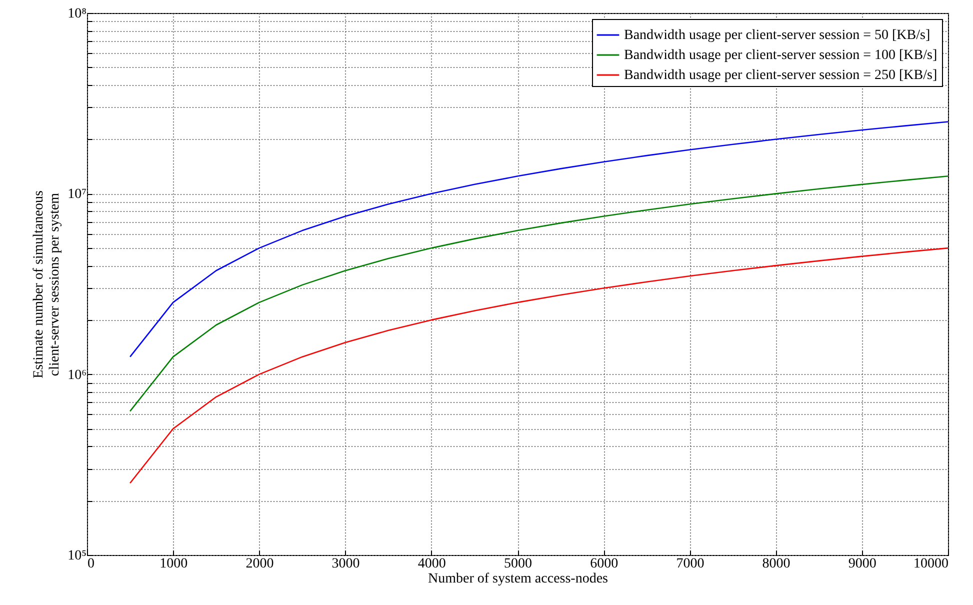 The height and width of the screenshot is (605, 973). Describe the element at coordinates (518, 564) in the screenshot. I see `x-tick-label: 5000` at that location.